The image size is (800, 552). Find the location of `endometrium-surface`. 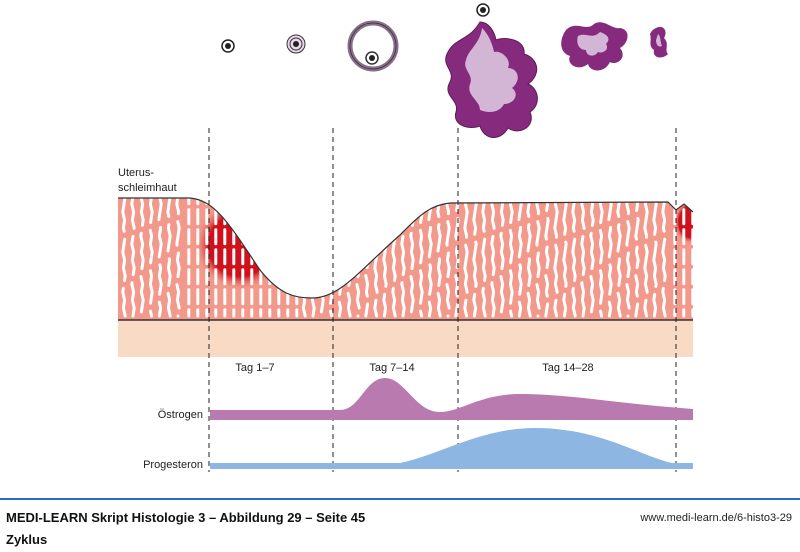

endometrium-surface is located at coordinates (406, 248).